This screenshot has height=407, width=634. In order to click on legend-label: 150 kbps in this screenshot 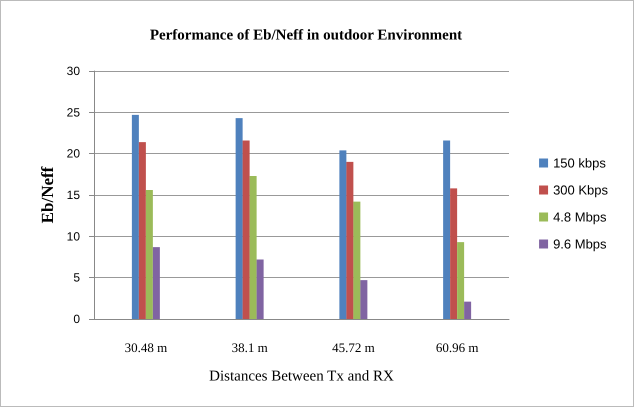, I will do `click(579, 163)`.